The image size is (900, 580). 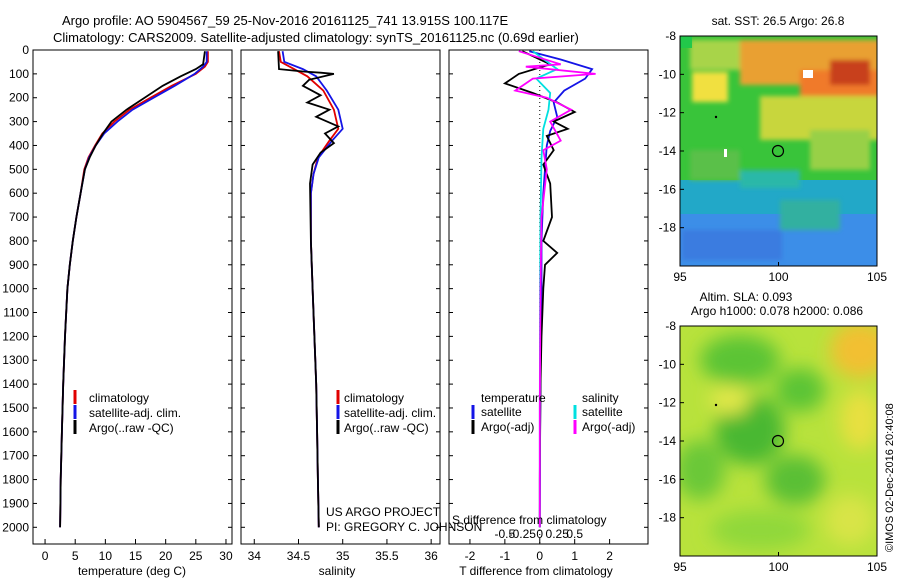 I want to click on temperature-series, so click(x=134, y=289).